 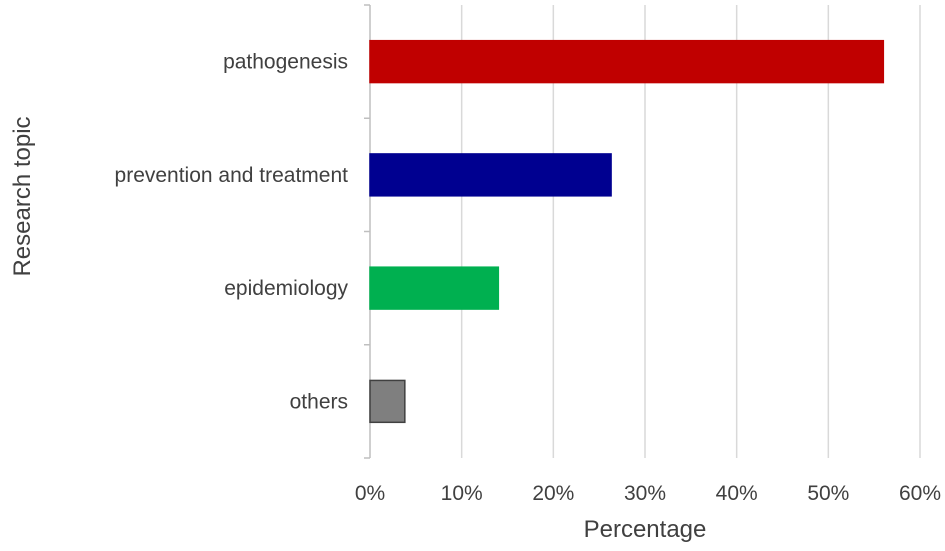 I want to click on category-label: epidemiology, so click(x=286, y=288).